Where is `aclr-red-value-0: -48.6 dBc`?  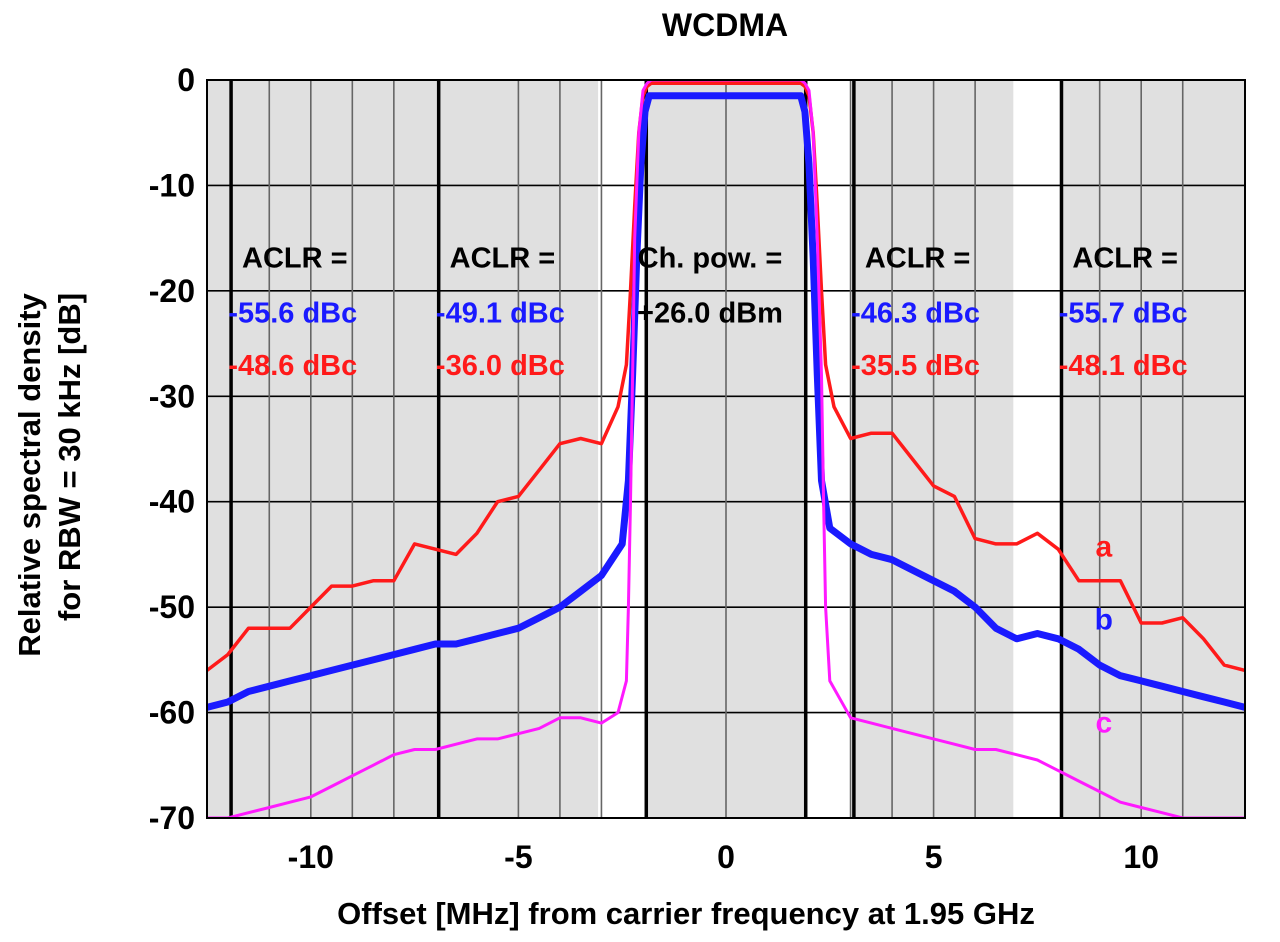 aclr-red-value-0: -48.6 dBc is located at coordinates (292, 366).